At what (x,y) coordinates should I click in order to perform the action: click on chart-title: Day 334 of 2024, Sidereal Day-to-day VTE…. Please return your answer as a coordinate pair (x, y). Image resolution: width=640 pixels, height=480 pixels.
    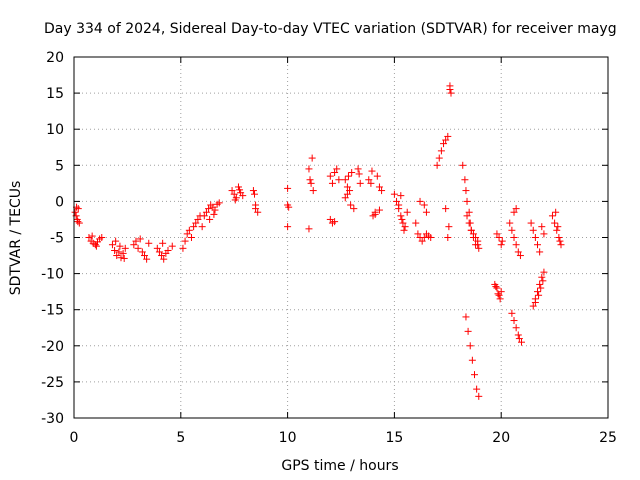
    Looking at the image, I should click on (330, 29).